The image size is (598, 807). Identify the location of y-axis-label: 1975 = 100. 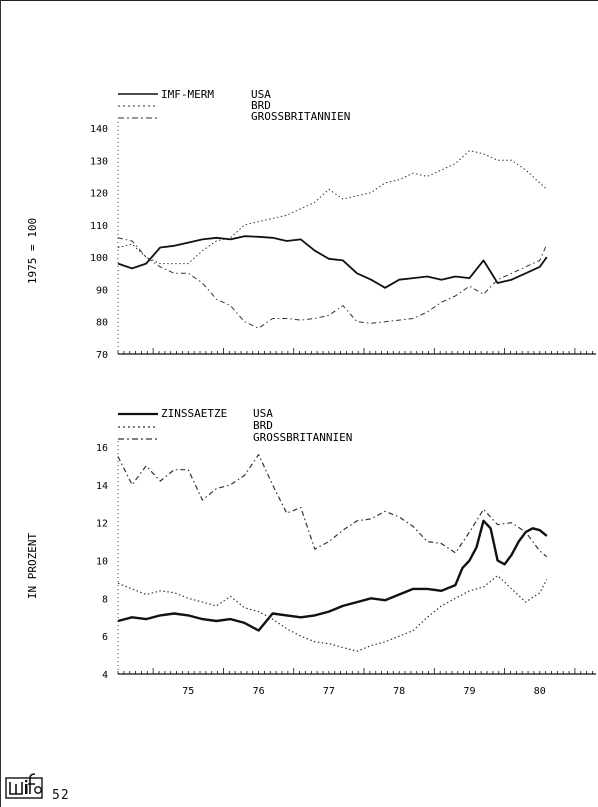
(32, 251).